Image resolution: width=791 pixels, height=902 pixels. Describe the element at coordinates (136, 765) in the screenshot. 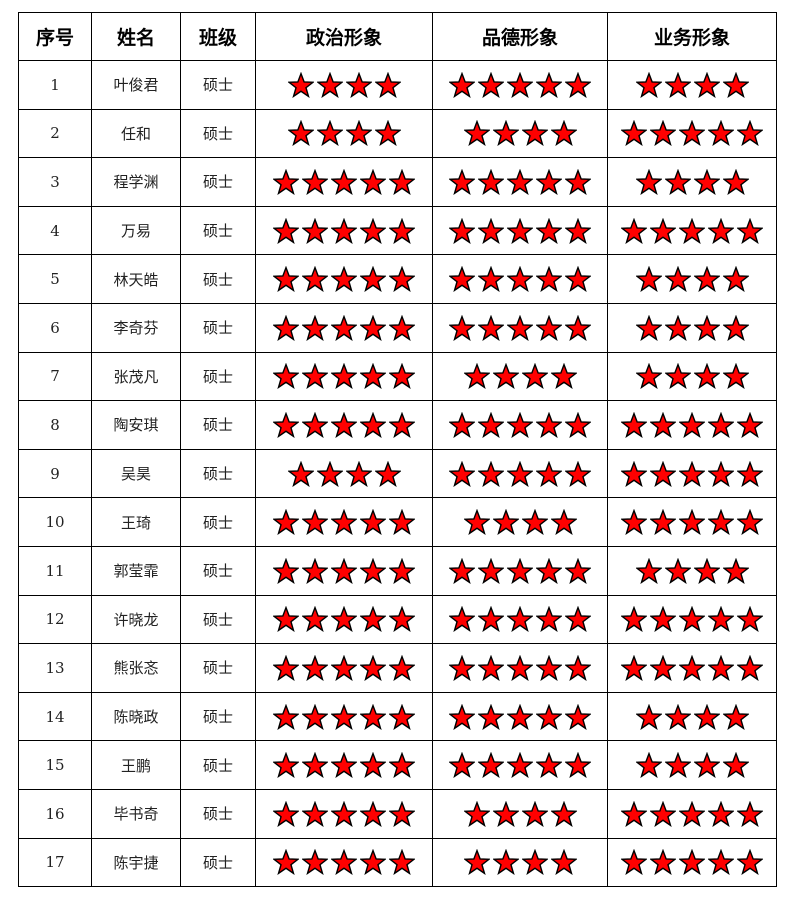

I see `student-name: 王鹏` at that location.